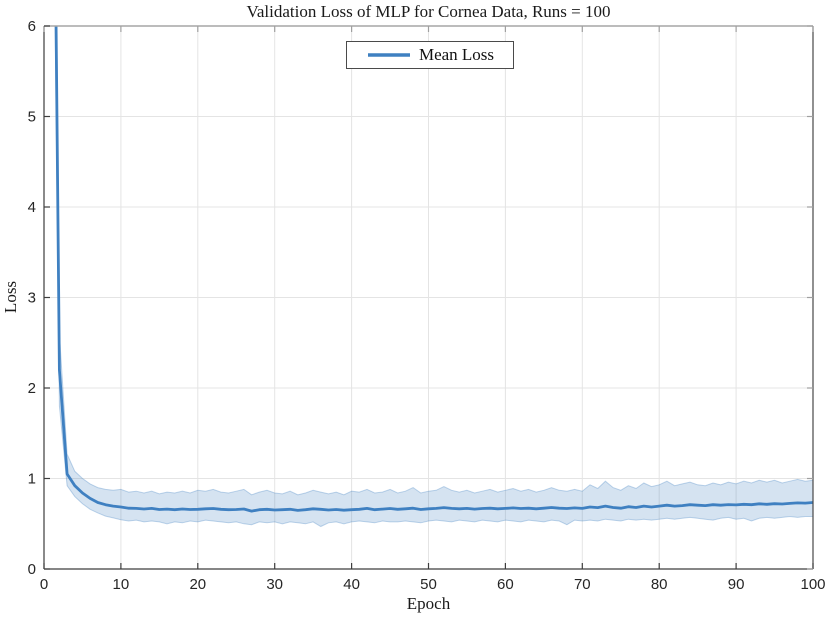 The image size is (830, 623). What do you see at coordinates (505, 584) in the screenshot?
I see `x-tick-label: 60` at bounding box center [505, 584].